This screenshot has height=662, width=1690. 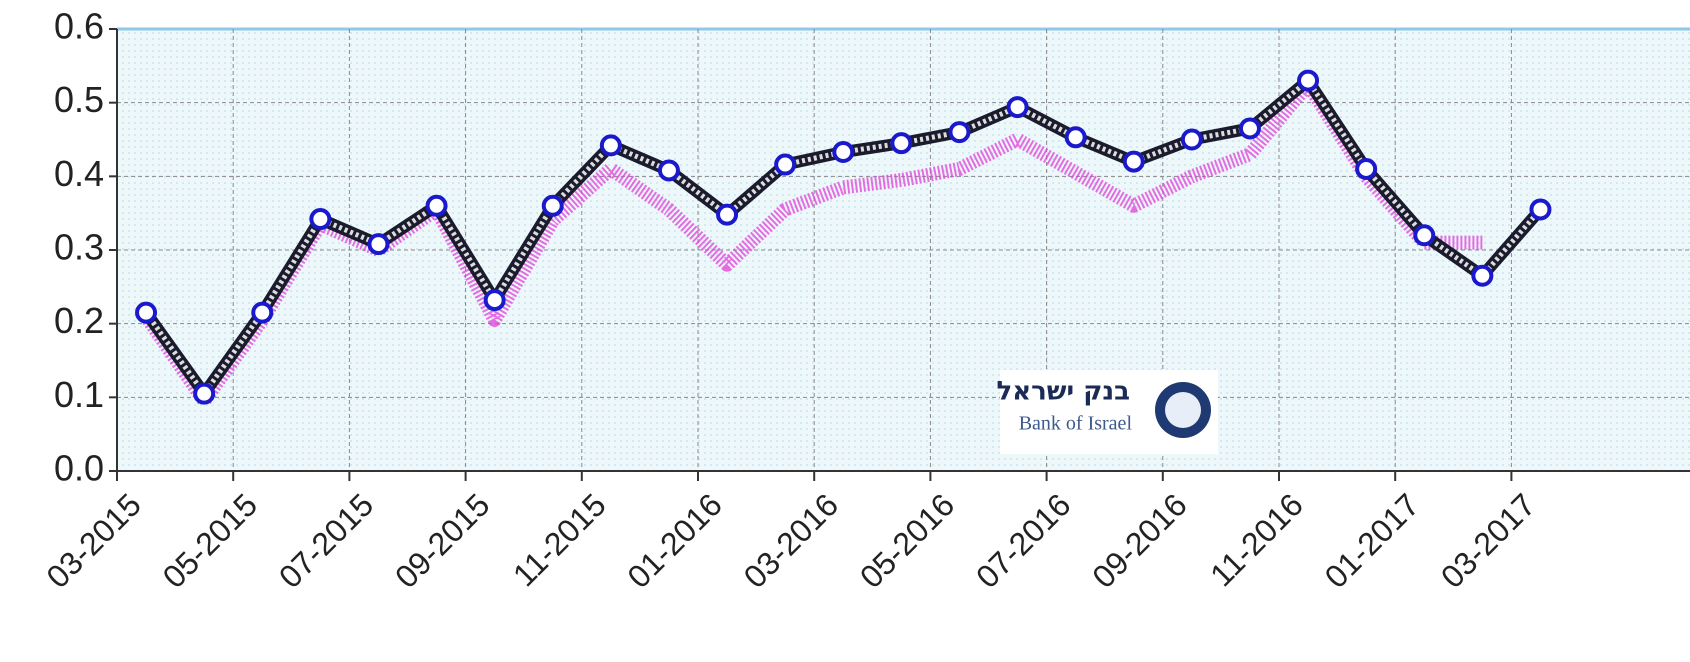 What do you see at coordinates (1063, 392) in the screenshot?
I see `logo-hebrew: בנק ישראל` at bounding box center [1063, 392].